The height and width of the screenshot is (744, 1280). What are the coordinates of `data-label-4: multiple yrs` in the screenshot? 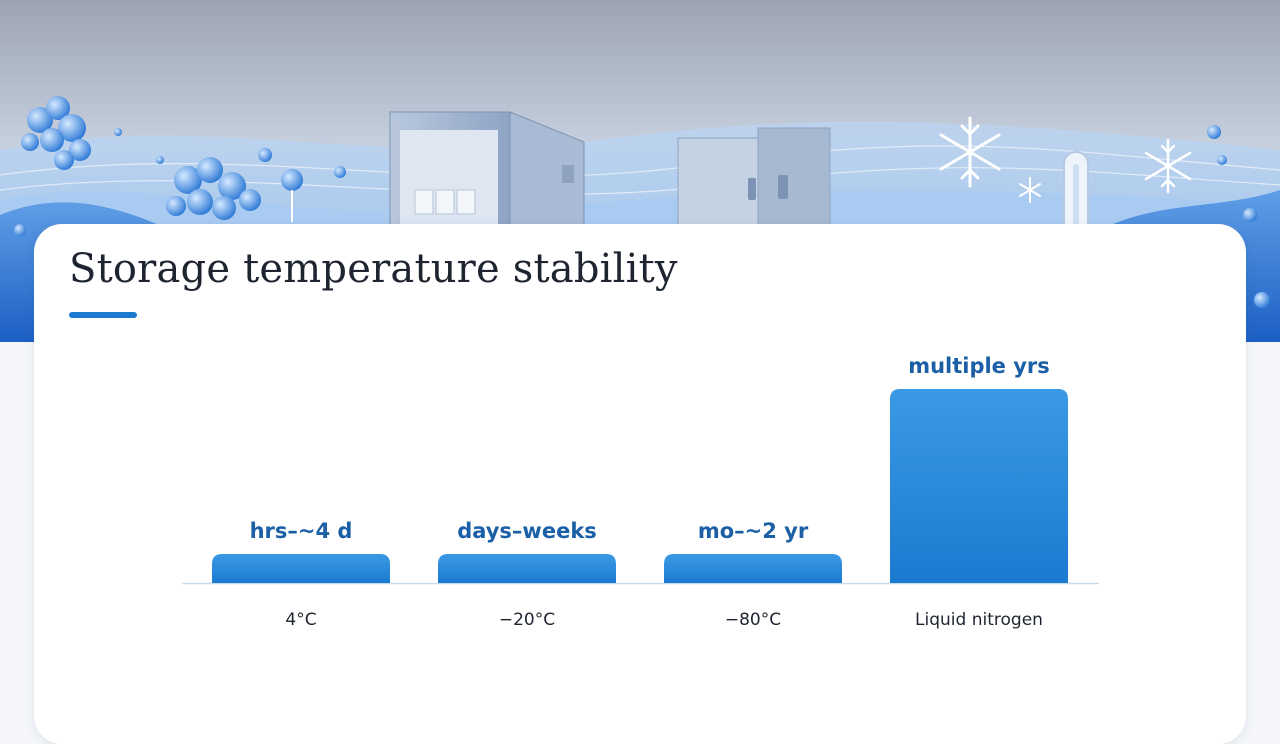 It's located at (979, 366).